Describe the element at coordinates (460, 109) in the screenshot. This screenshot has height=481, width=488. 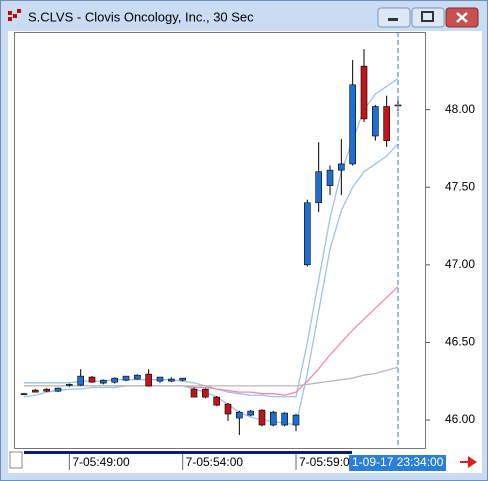
I see `y-tick-label: 48.00` at that location.